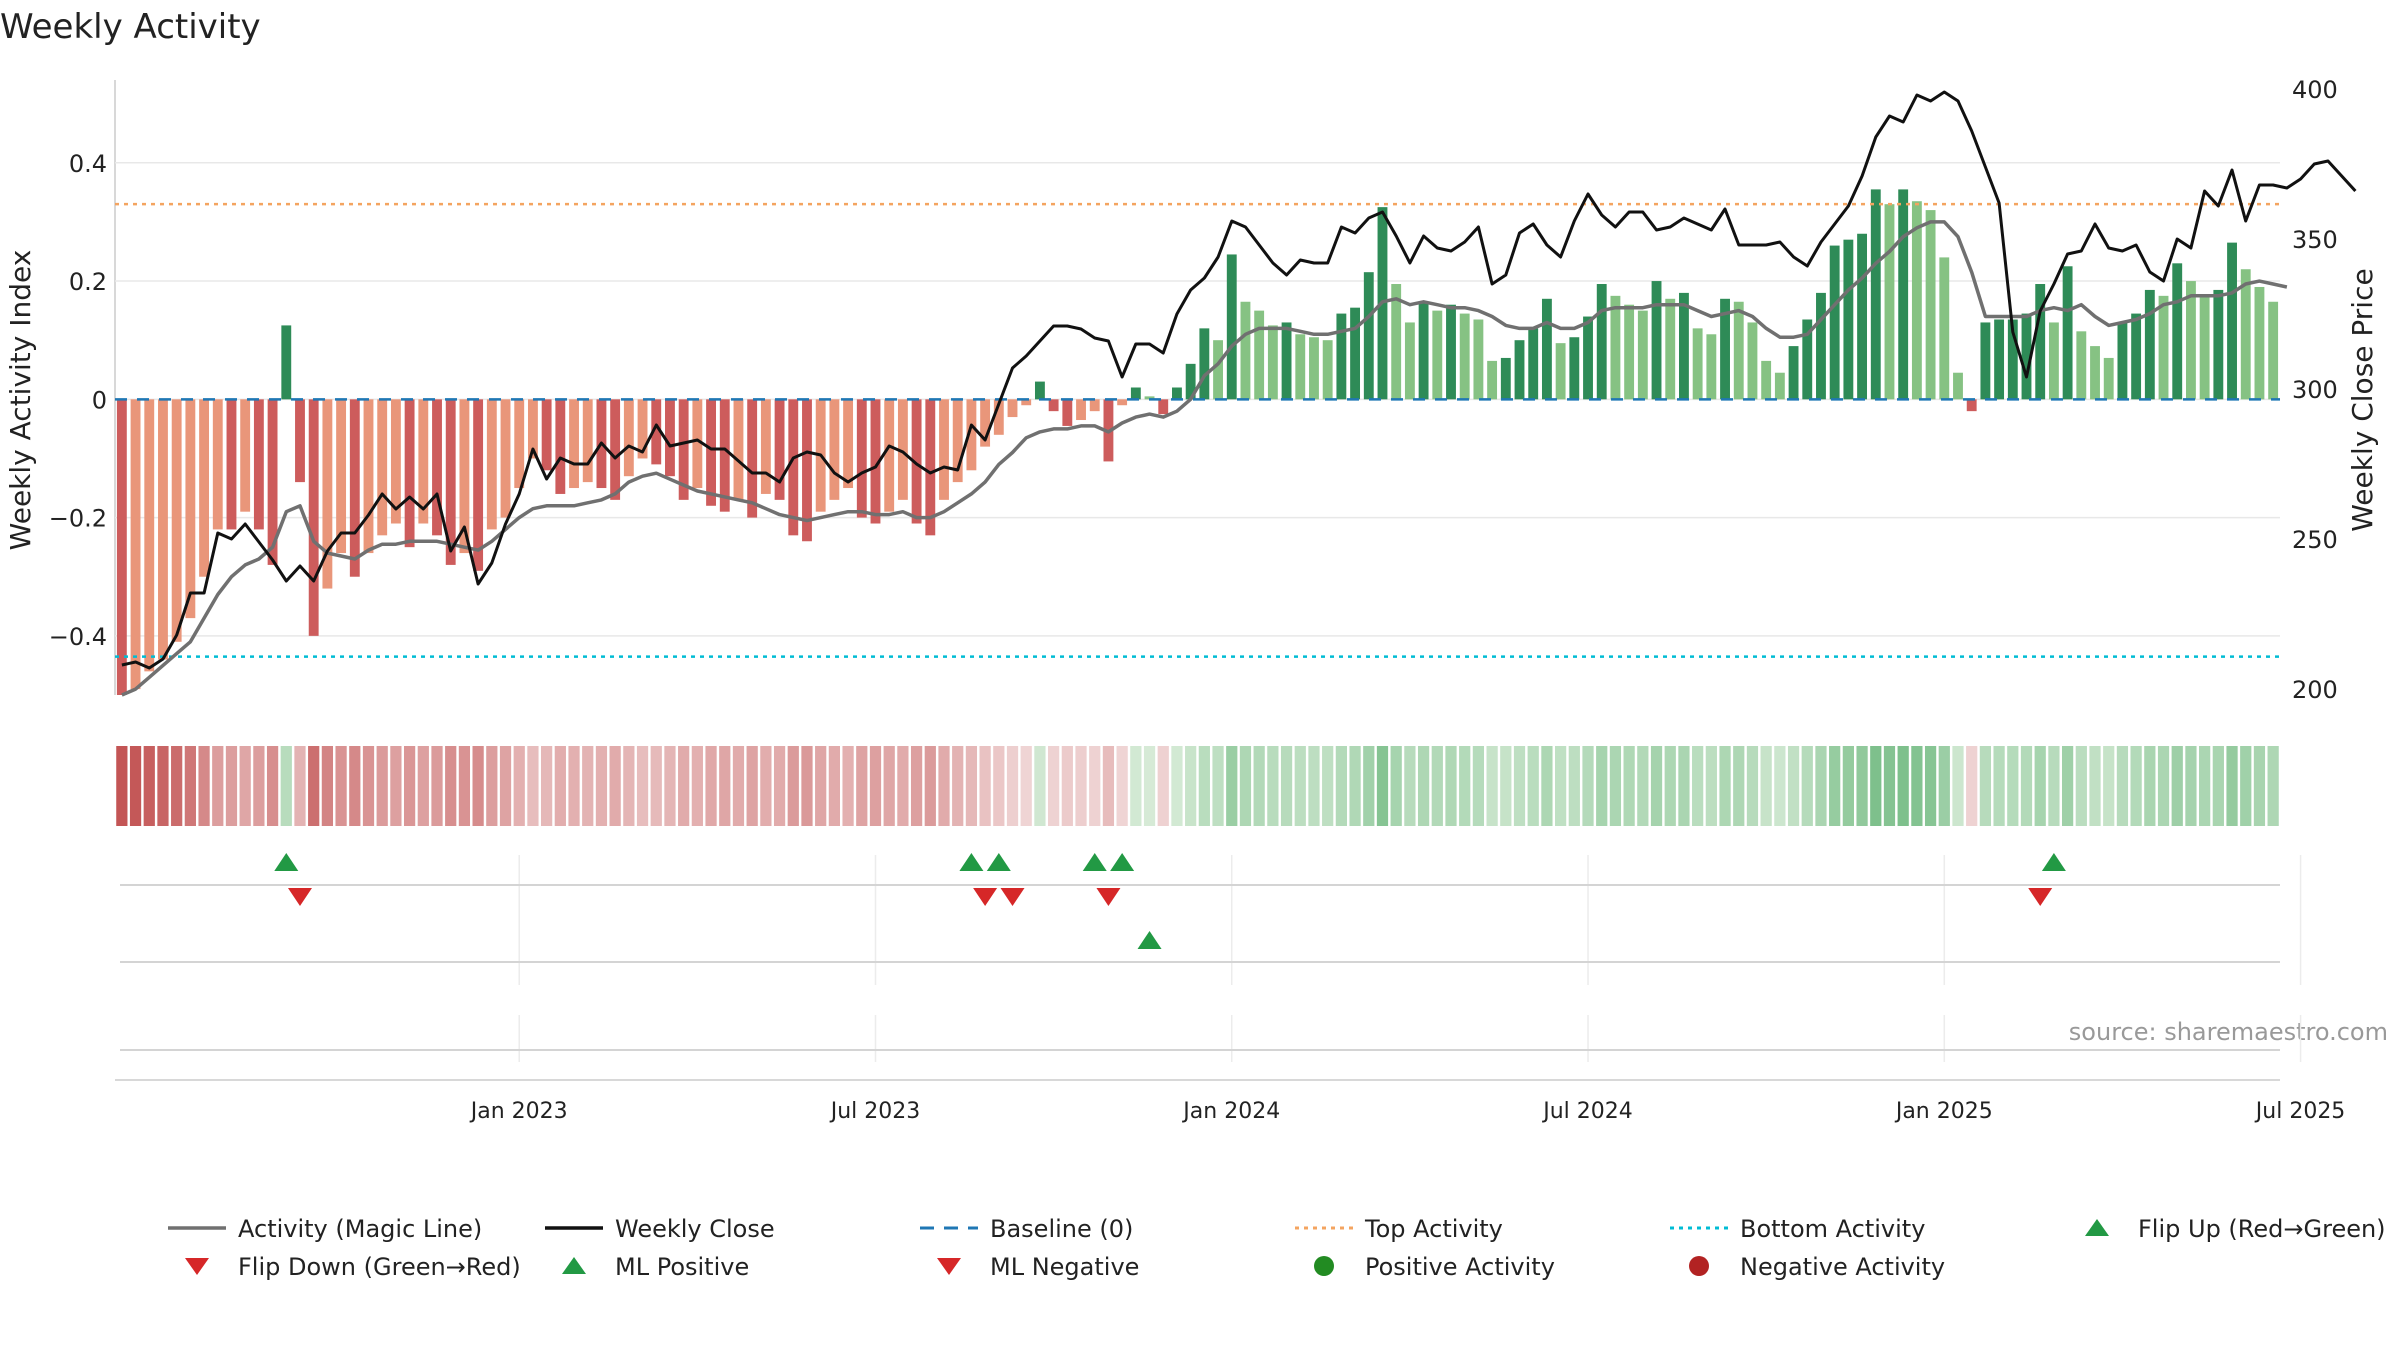 The width and height of the screenshot is (2400, 1350). Describe the element at coordinates (1817, 1267) in the screenshot. I see `legend-item: Negative Activity` at that location.